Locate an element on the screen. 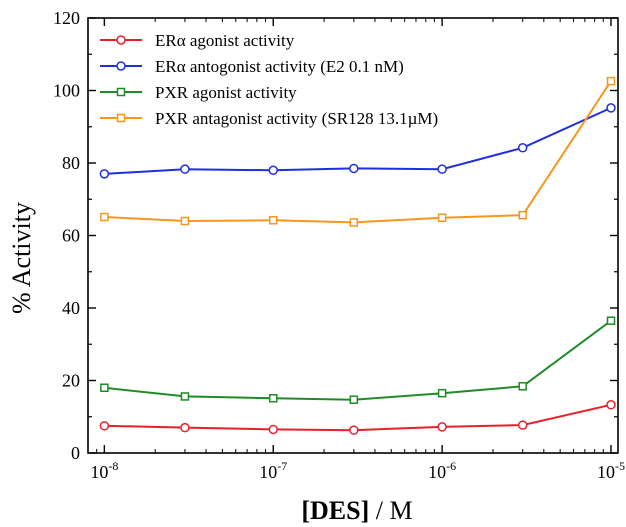 The image size is (626, 527). y-tick-label: 120 is located at coordinates (66, 18).